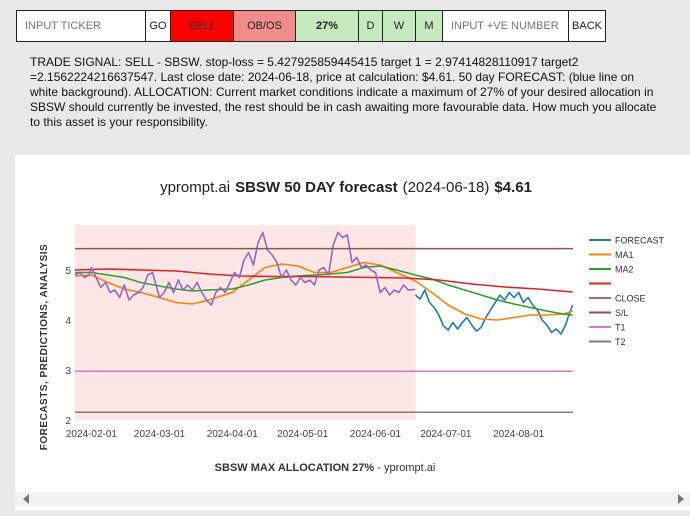 Image resolution: width=690 pixels, height=516 pixels. I want to click on legend-label-s-l: S/L, so click(622, 313).